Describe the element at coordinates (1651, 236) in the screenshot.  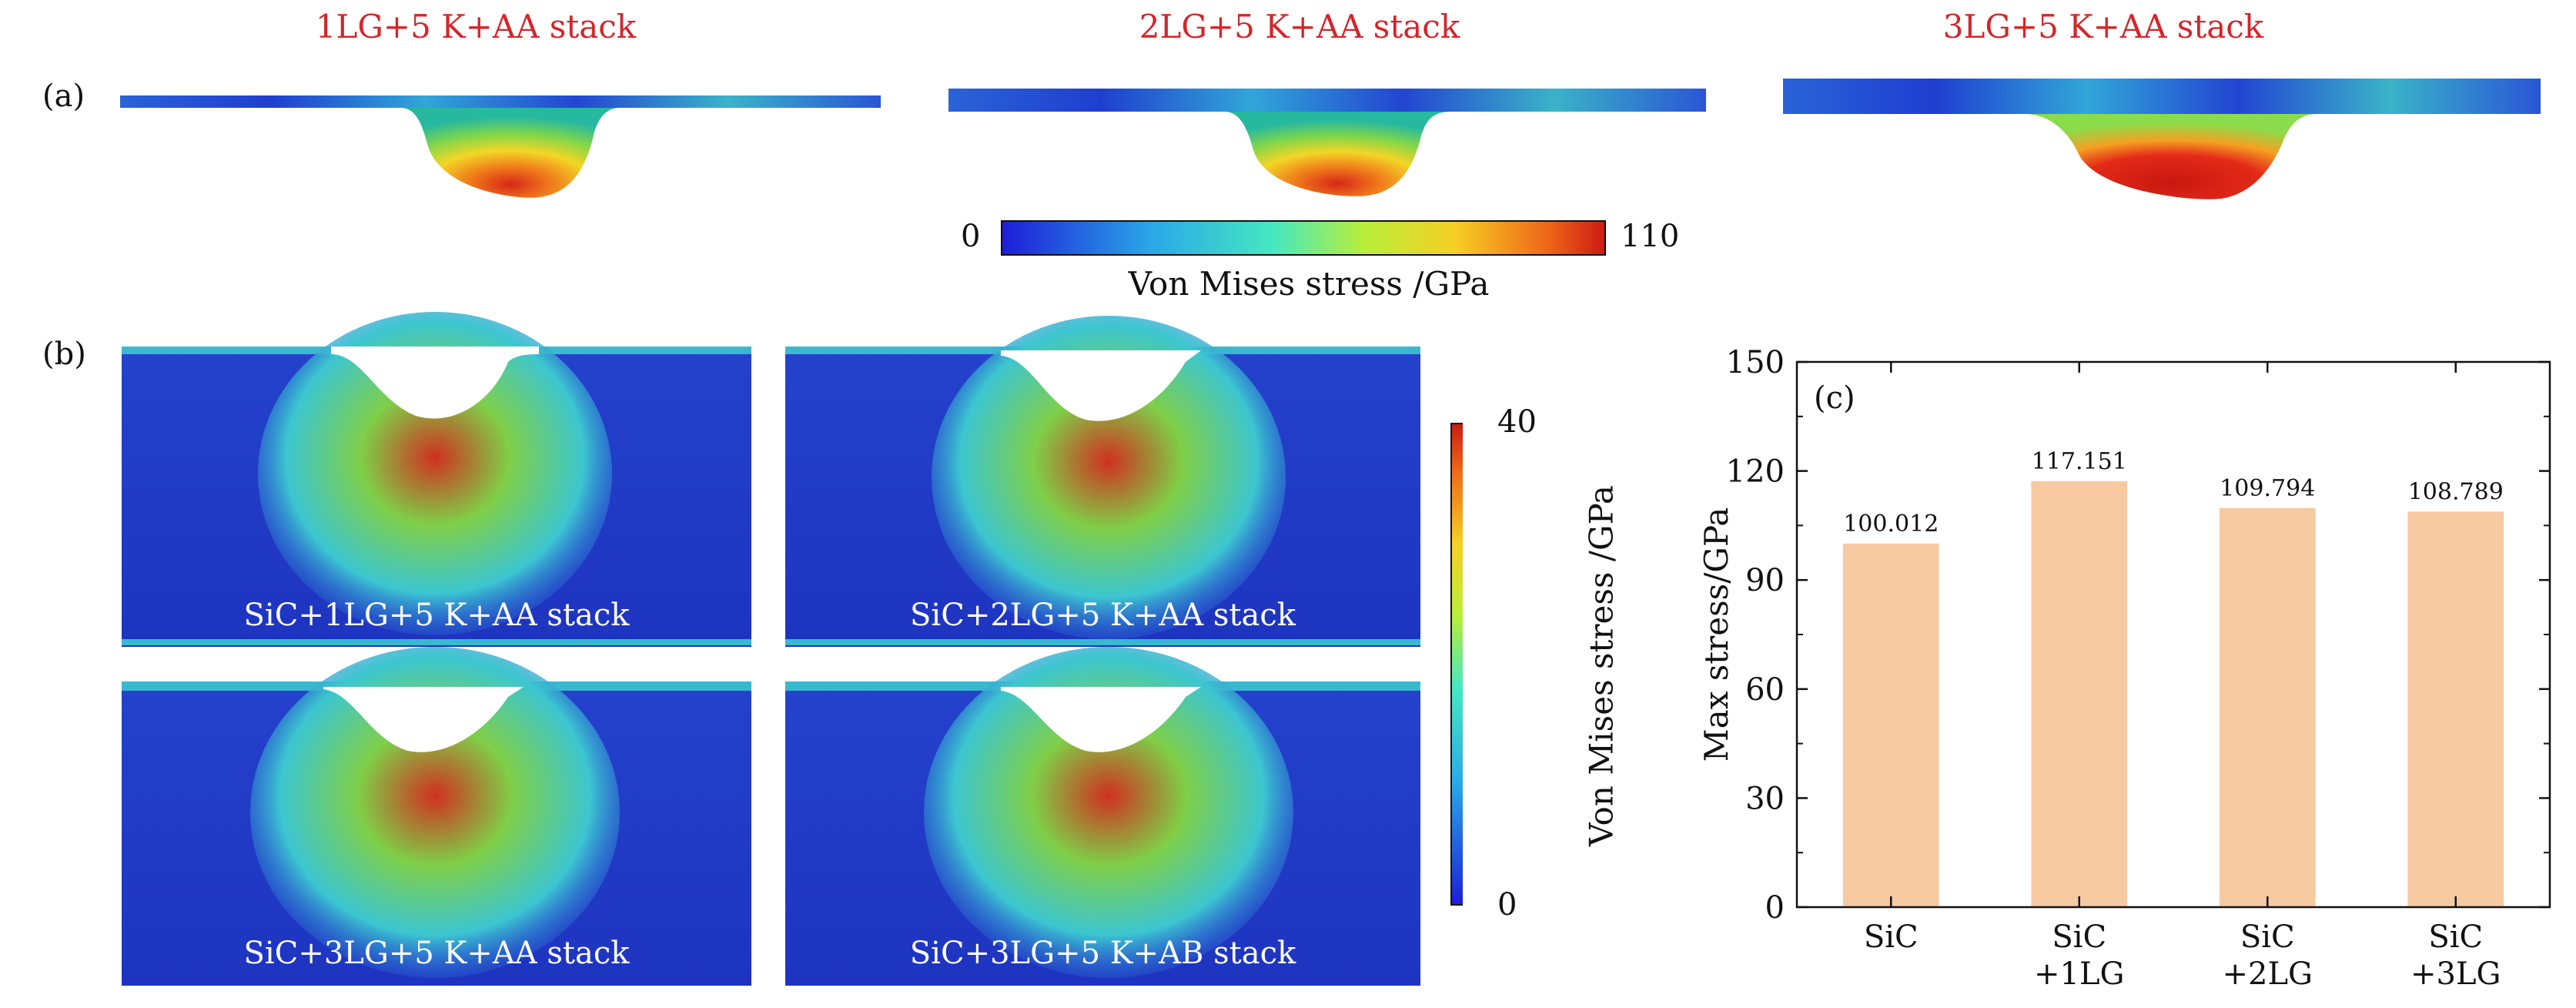
I see `colorbar-a-max: 110` at that location.